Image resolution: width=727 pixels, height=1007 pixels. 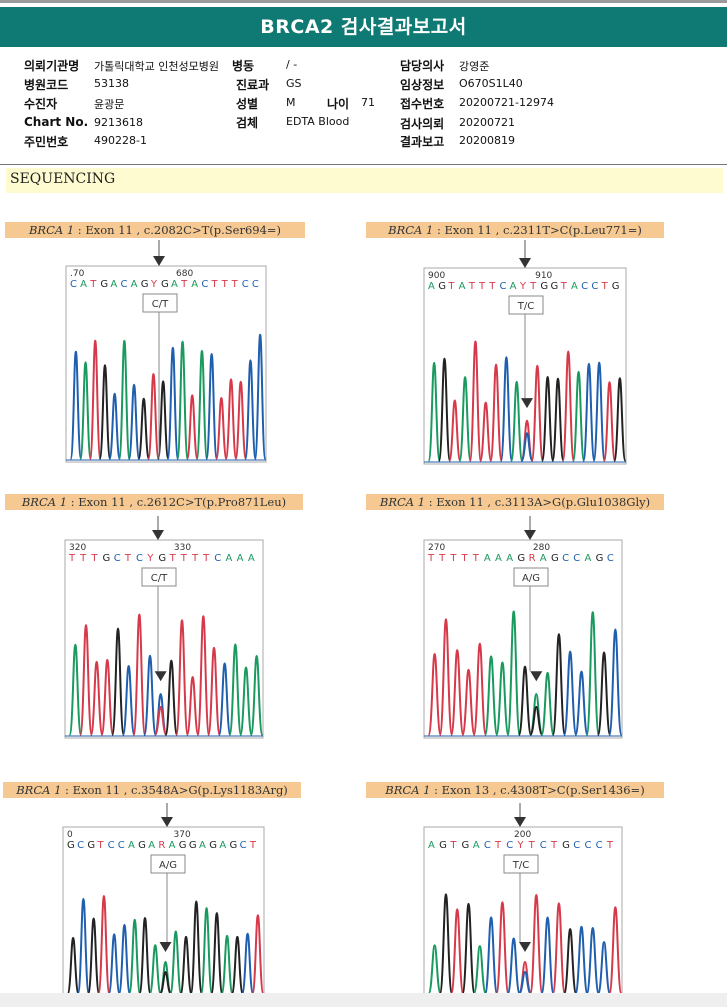 What do you see at coordinates (422, 85) in the screenshot?
I see `label-clinical-info: 임상정보` at bounding box center [422, 85].